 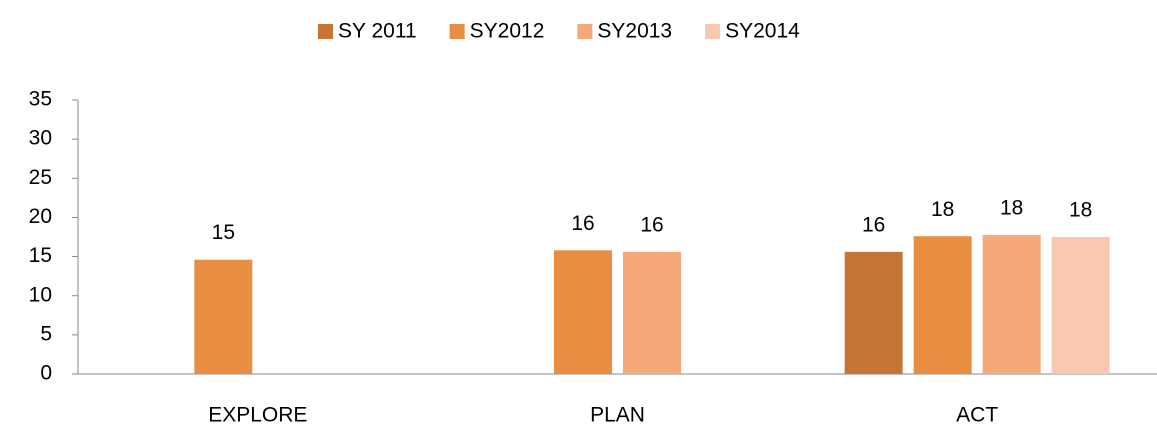 I want to click on x-tick-label: ACT, so click(x=977, y=415).